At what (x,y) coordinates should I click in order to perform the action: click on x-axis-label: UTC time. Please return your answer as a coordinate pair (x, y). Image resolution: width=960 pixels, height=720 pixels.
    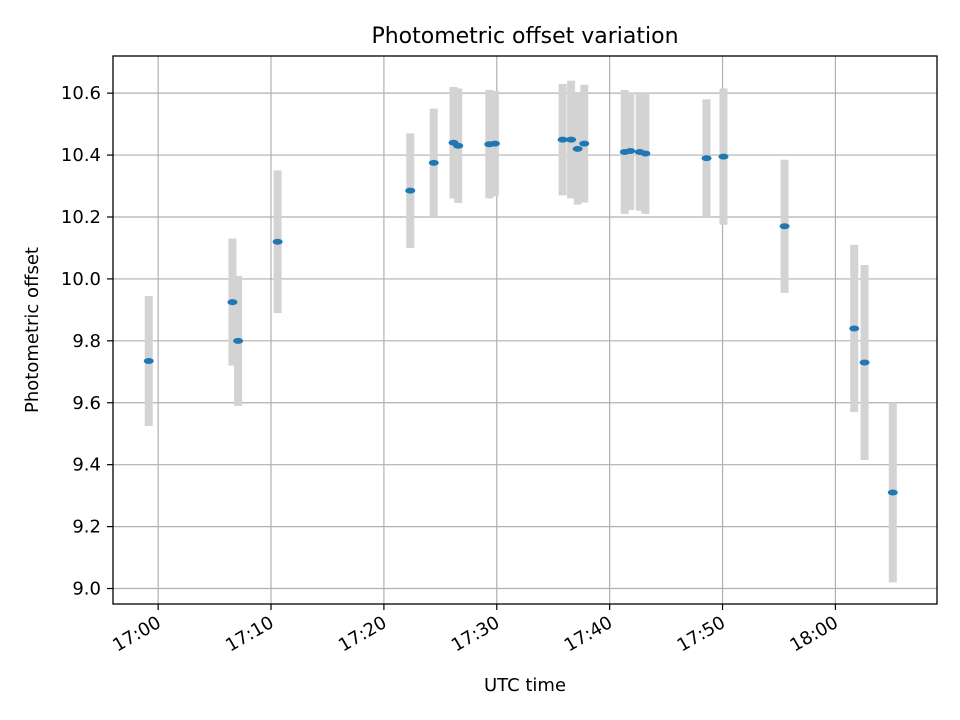
    Looking at the image, I should click on (525, 685).